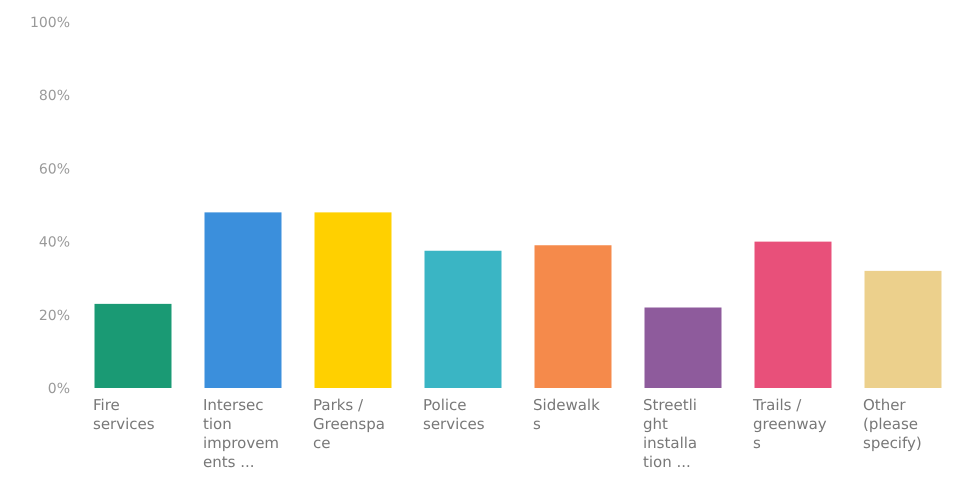 The height and width of the screenshot is (502, 976). Describe the element at coordinates (566, 414) in the screenshot. I see `x-tick-label: Sidewalks` at that location.